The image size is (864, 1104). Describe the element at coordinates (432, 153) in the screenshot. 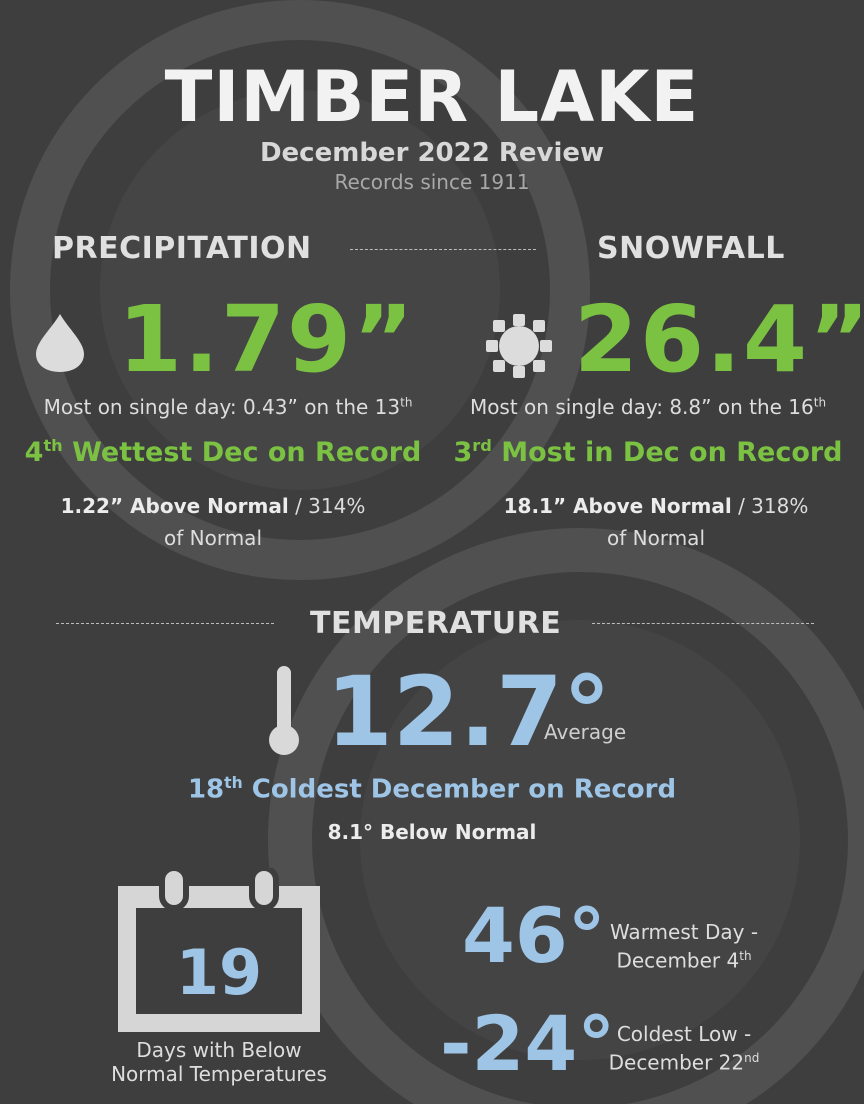

I see `page-subtitle: December 2022 Review` at that location.